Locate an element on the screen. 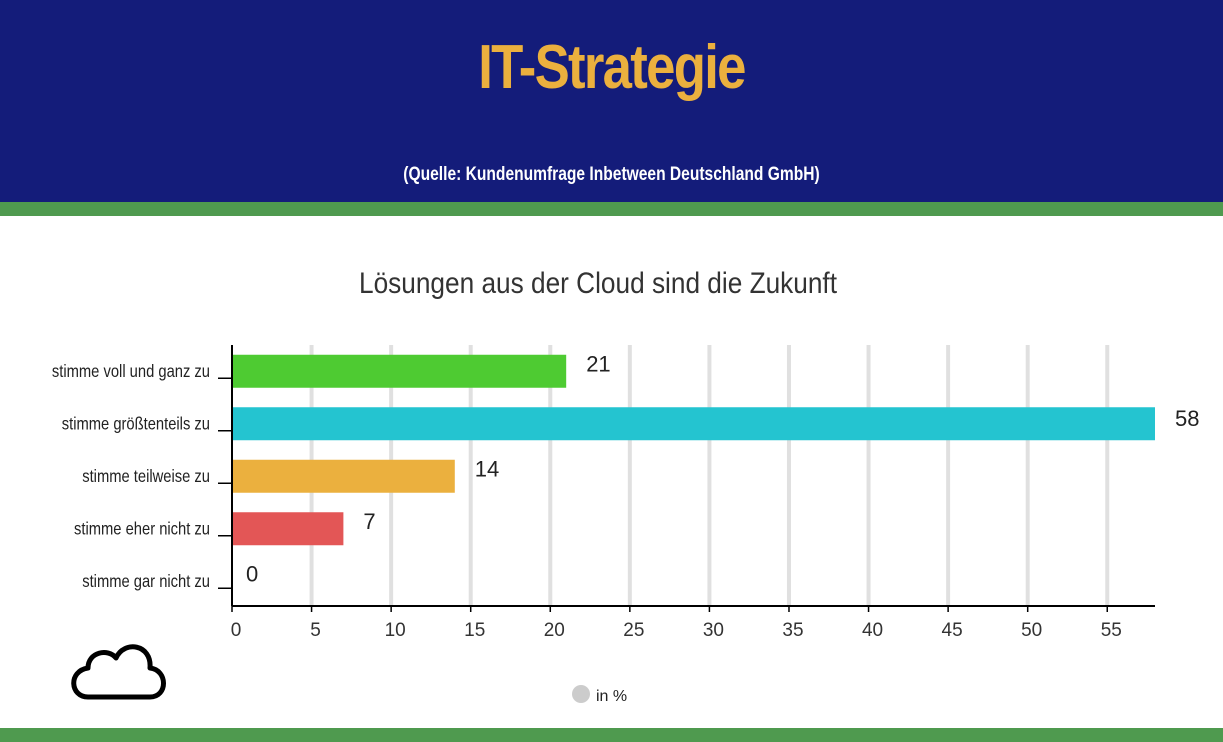 The image size is (1223, 742). x-tick-label: 30 is located at coordinates (713, 630).